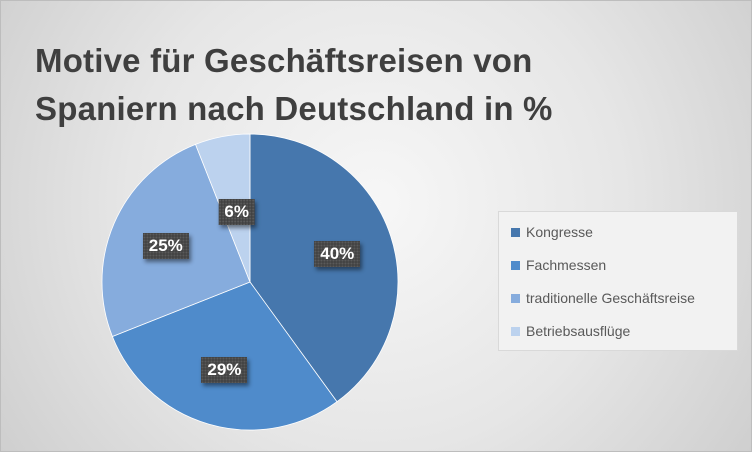 Image resolution: width=752 pixels, height=452 pixels. Describe the element at coordinates (610, 298) in the screenshot. I see `legend-label: traditionelle Geschäftsreise` at that location.